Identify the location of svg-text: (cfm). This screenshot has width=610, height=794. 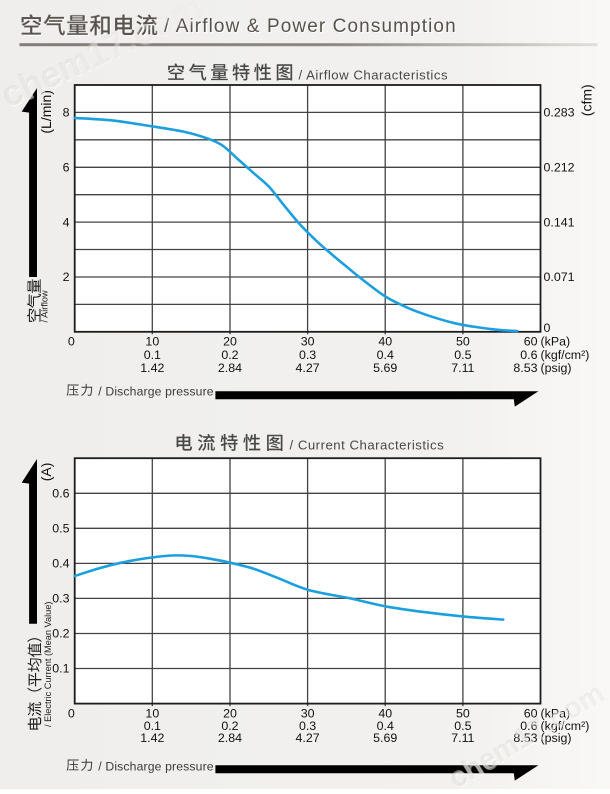
(587, 100).